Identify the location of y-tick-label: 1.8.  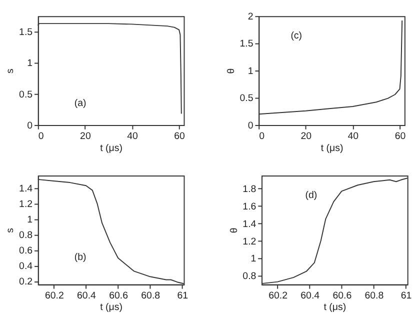
(249, 190).